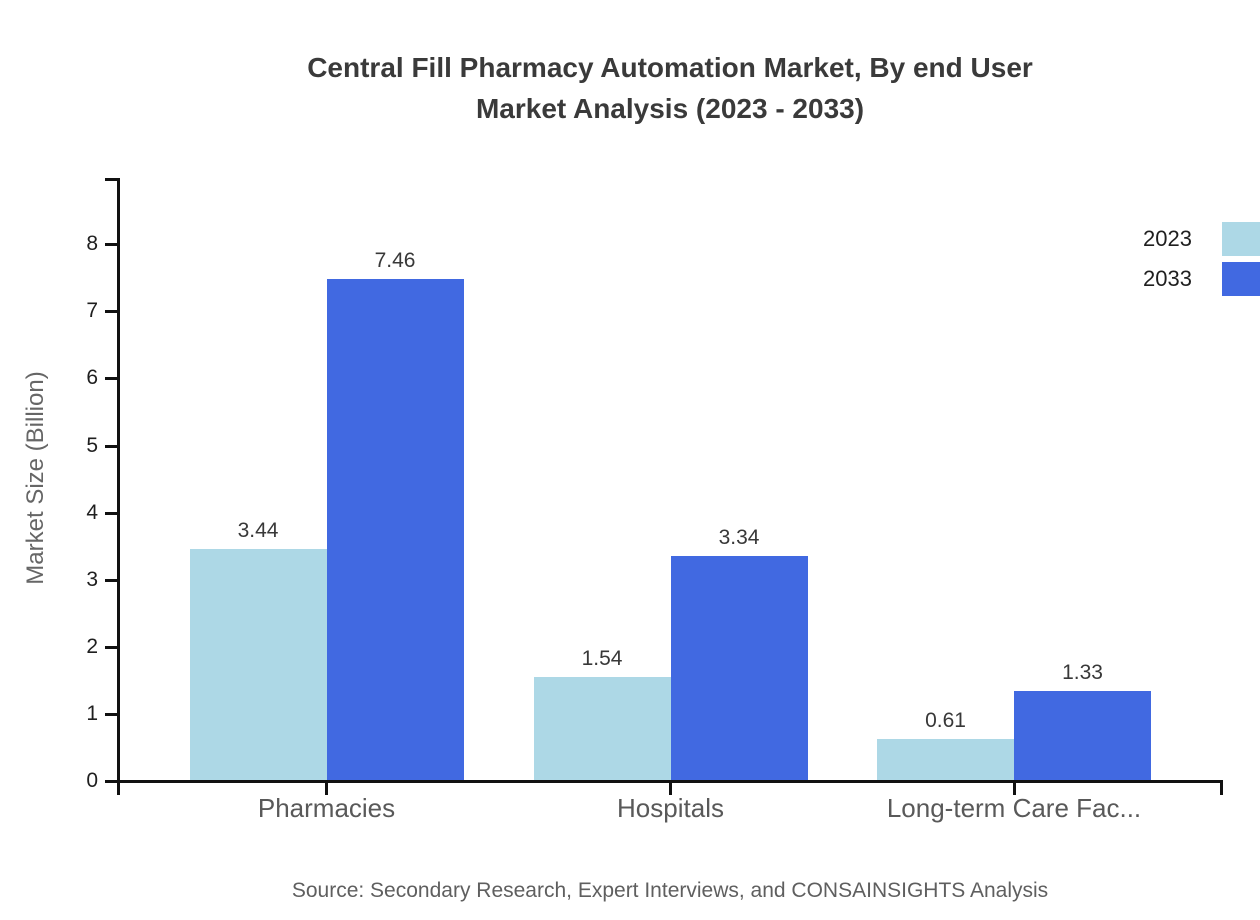 The image size is (1260, 920). I want to click on x-axis-line, so click(670, 781).